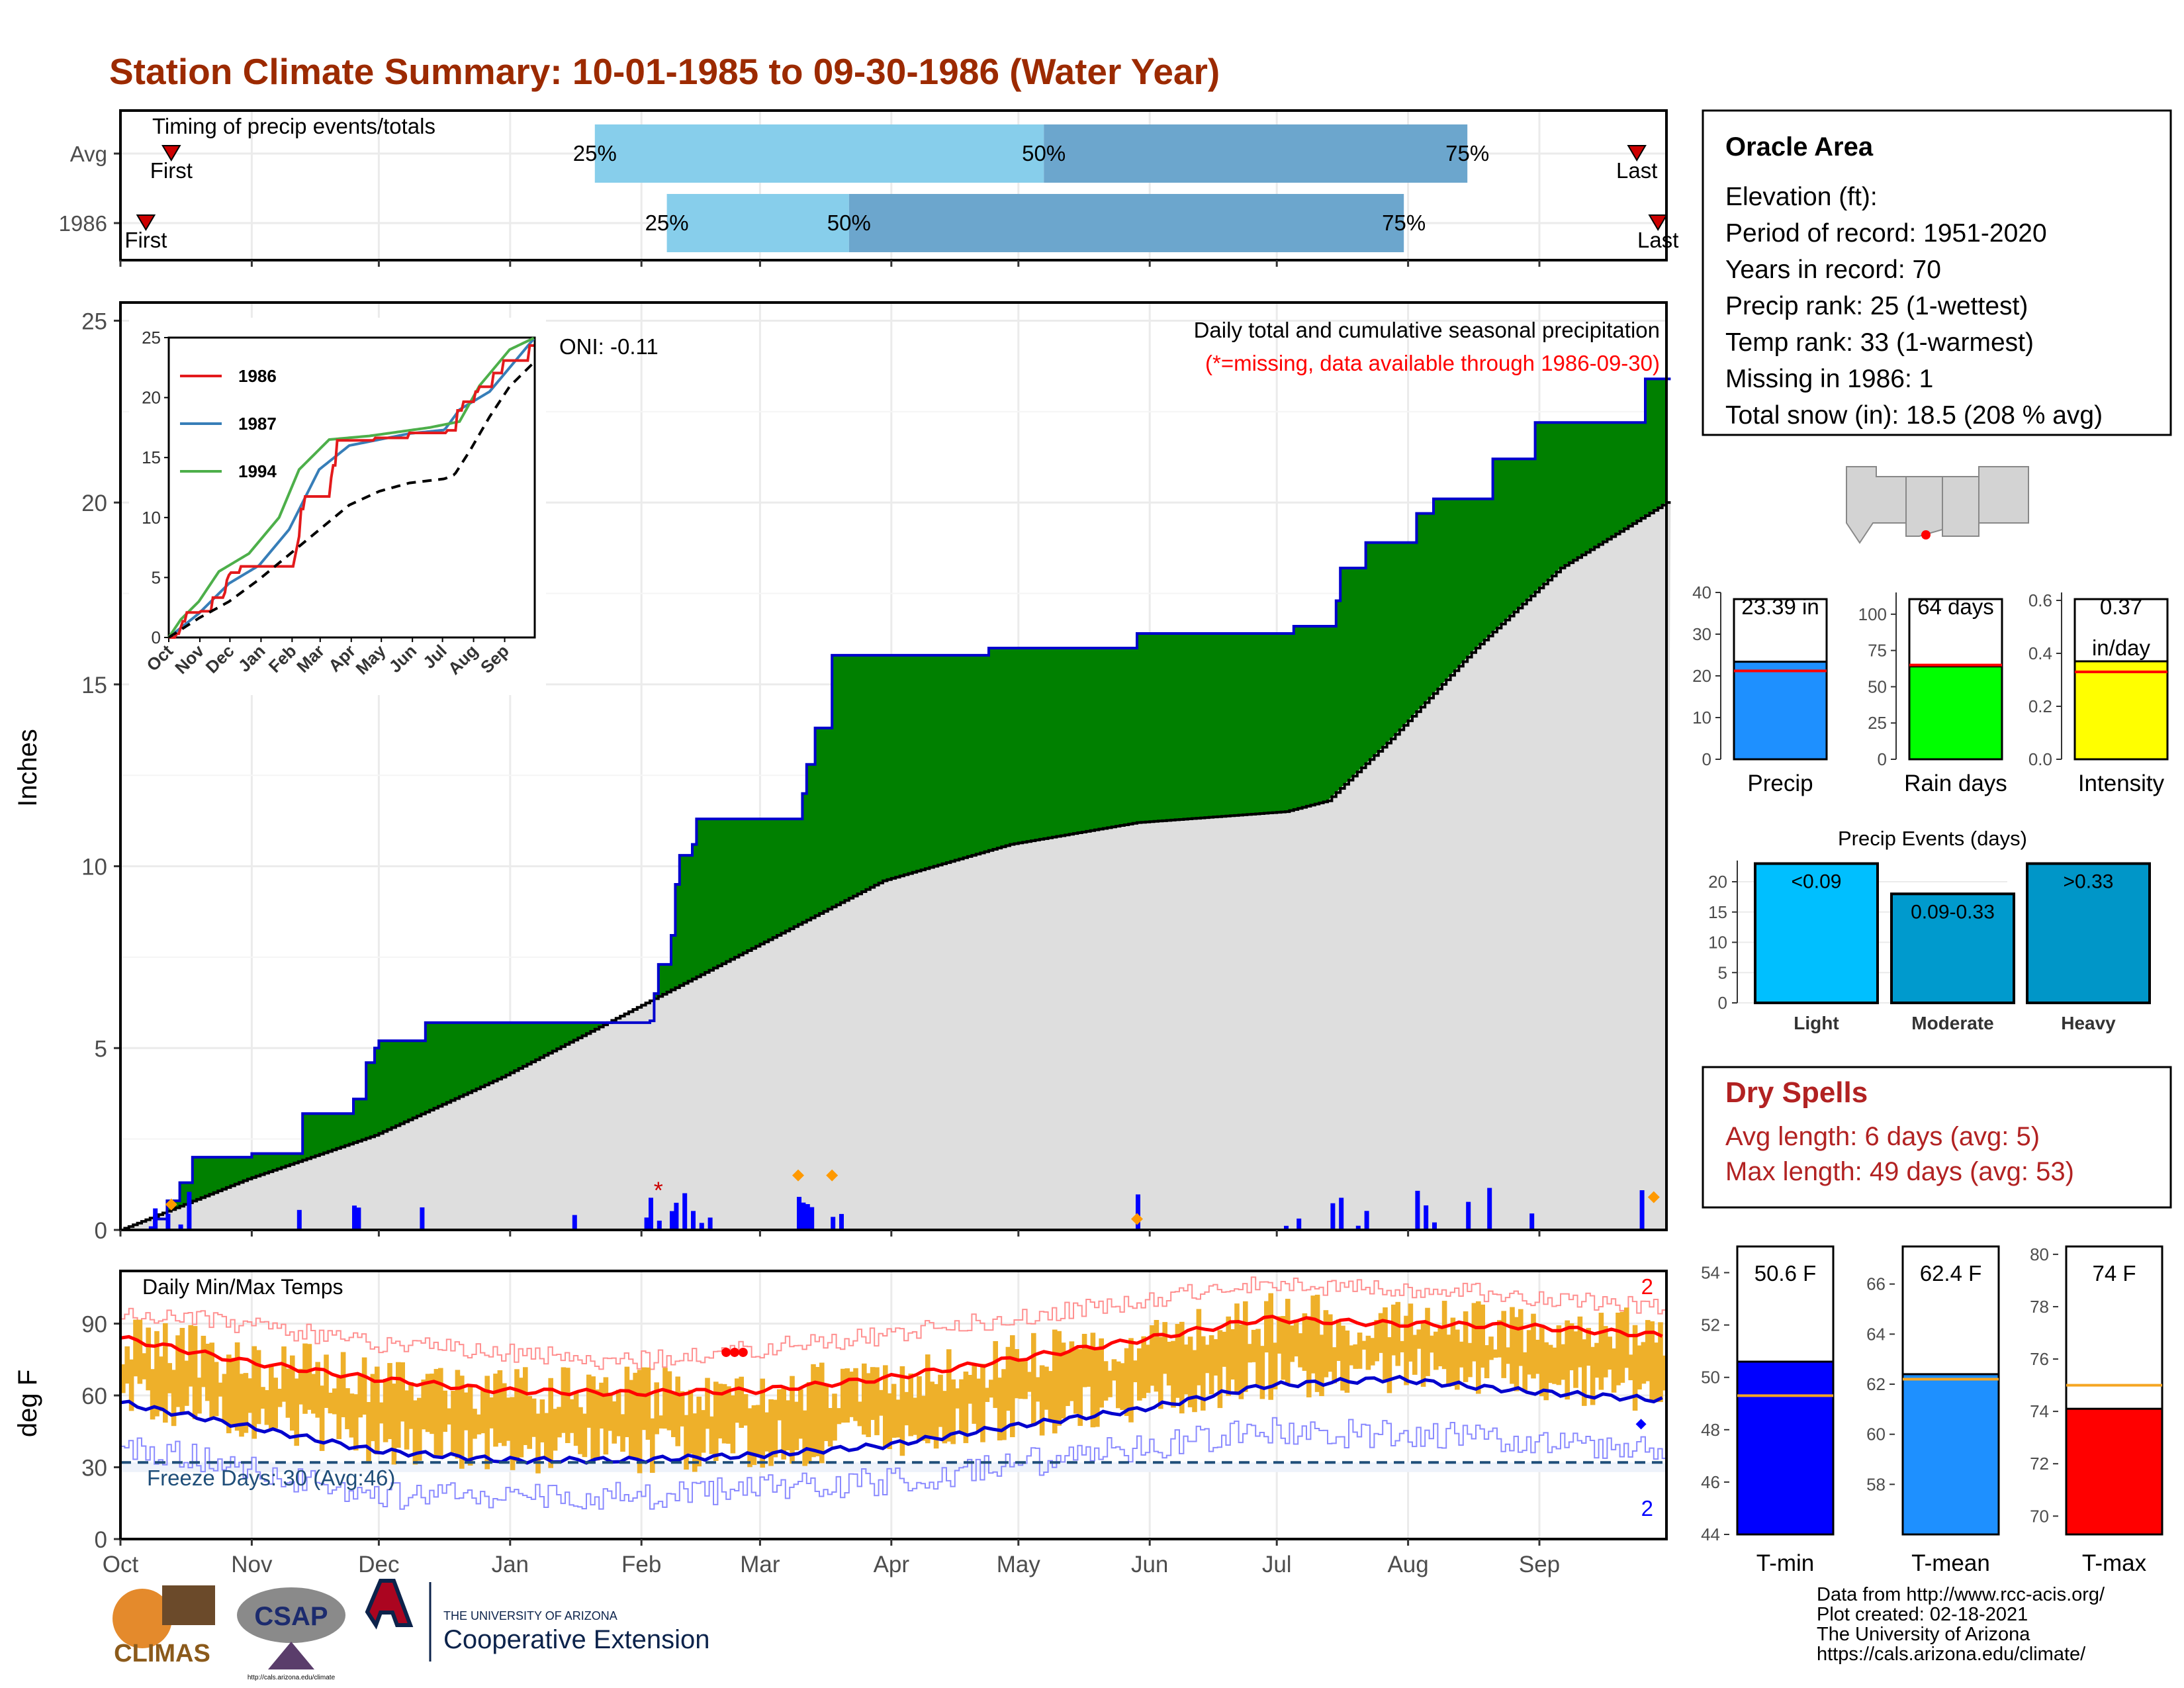  I want to click on inset-legend-label: 1987, so click(257, 424).